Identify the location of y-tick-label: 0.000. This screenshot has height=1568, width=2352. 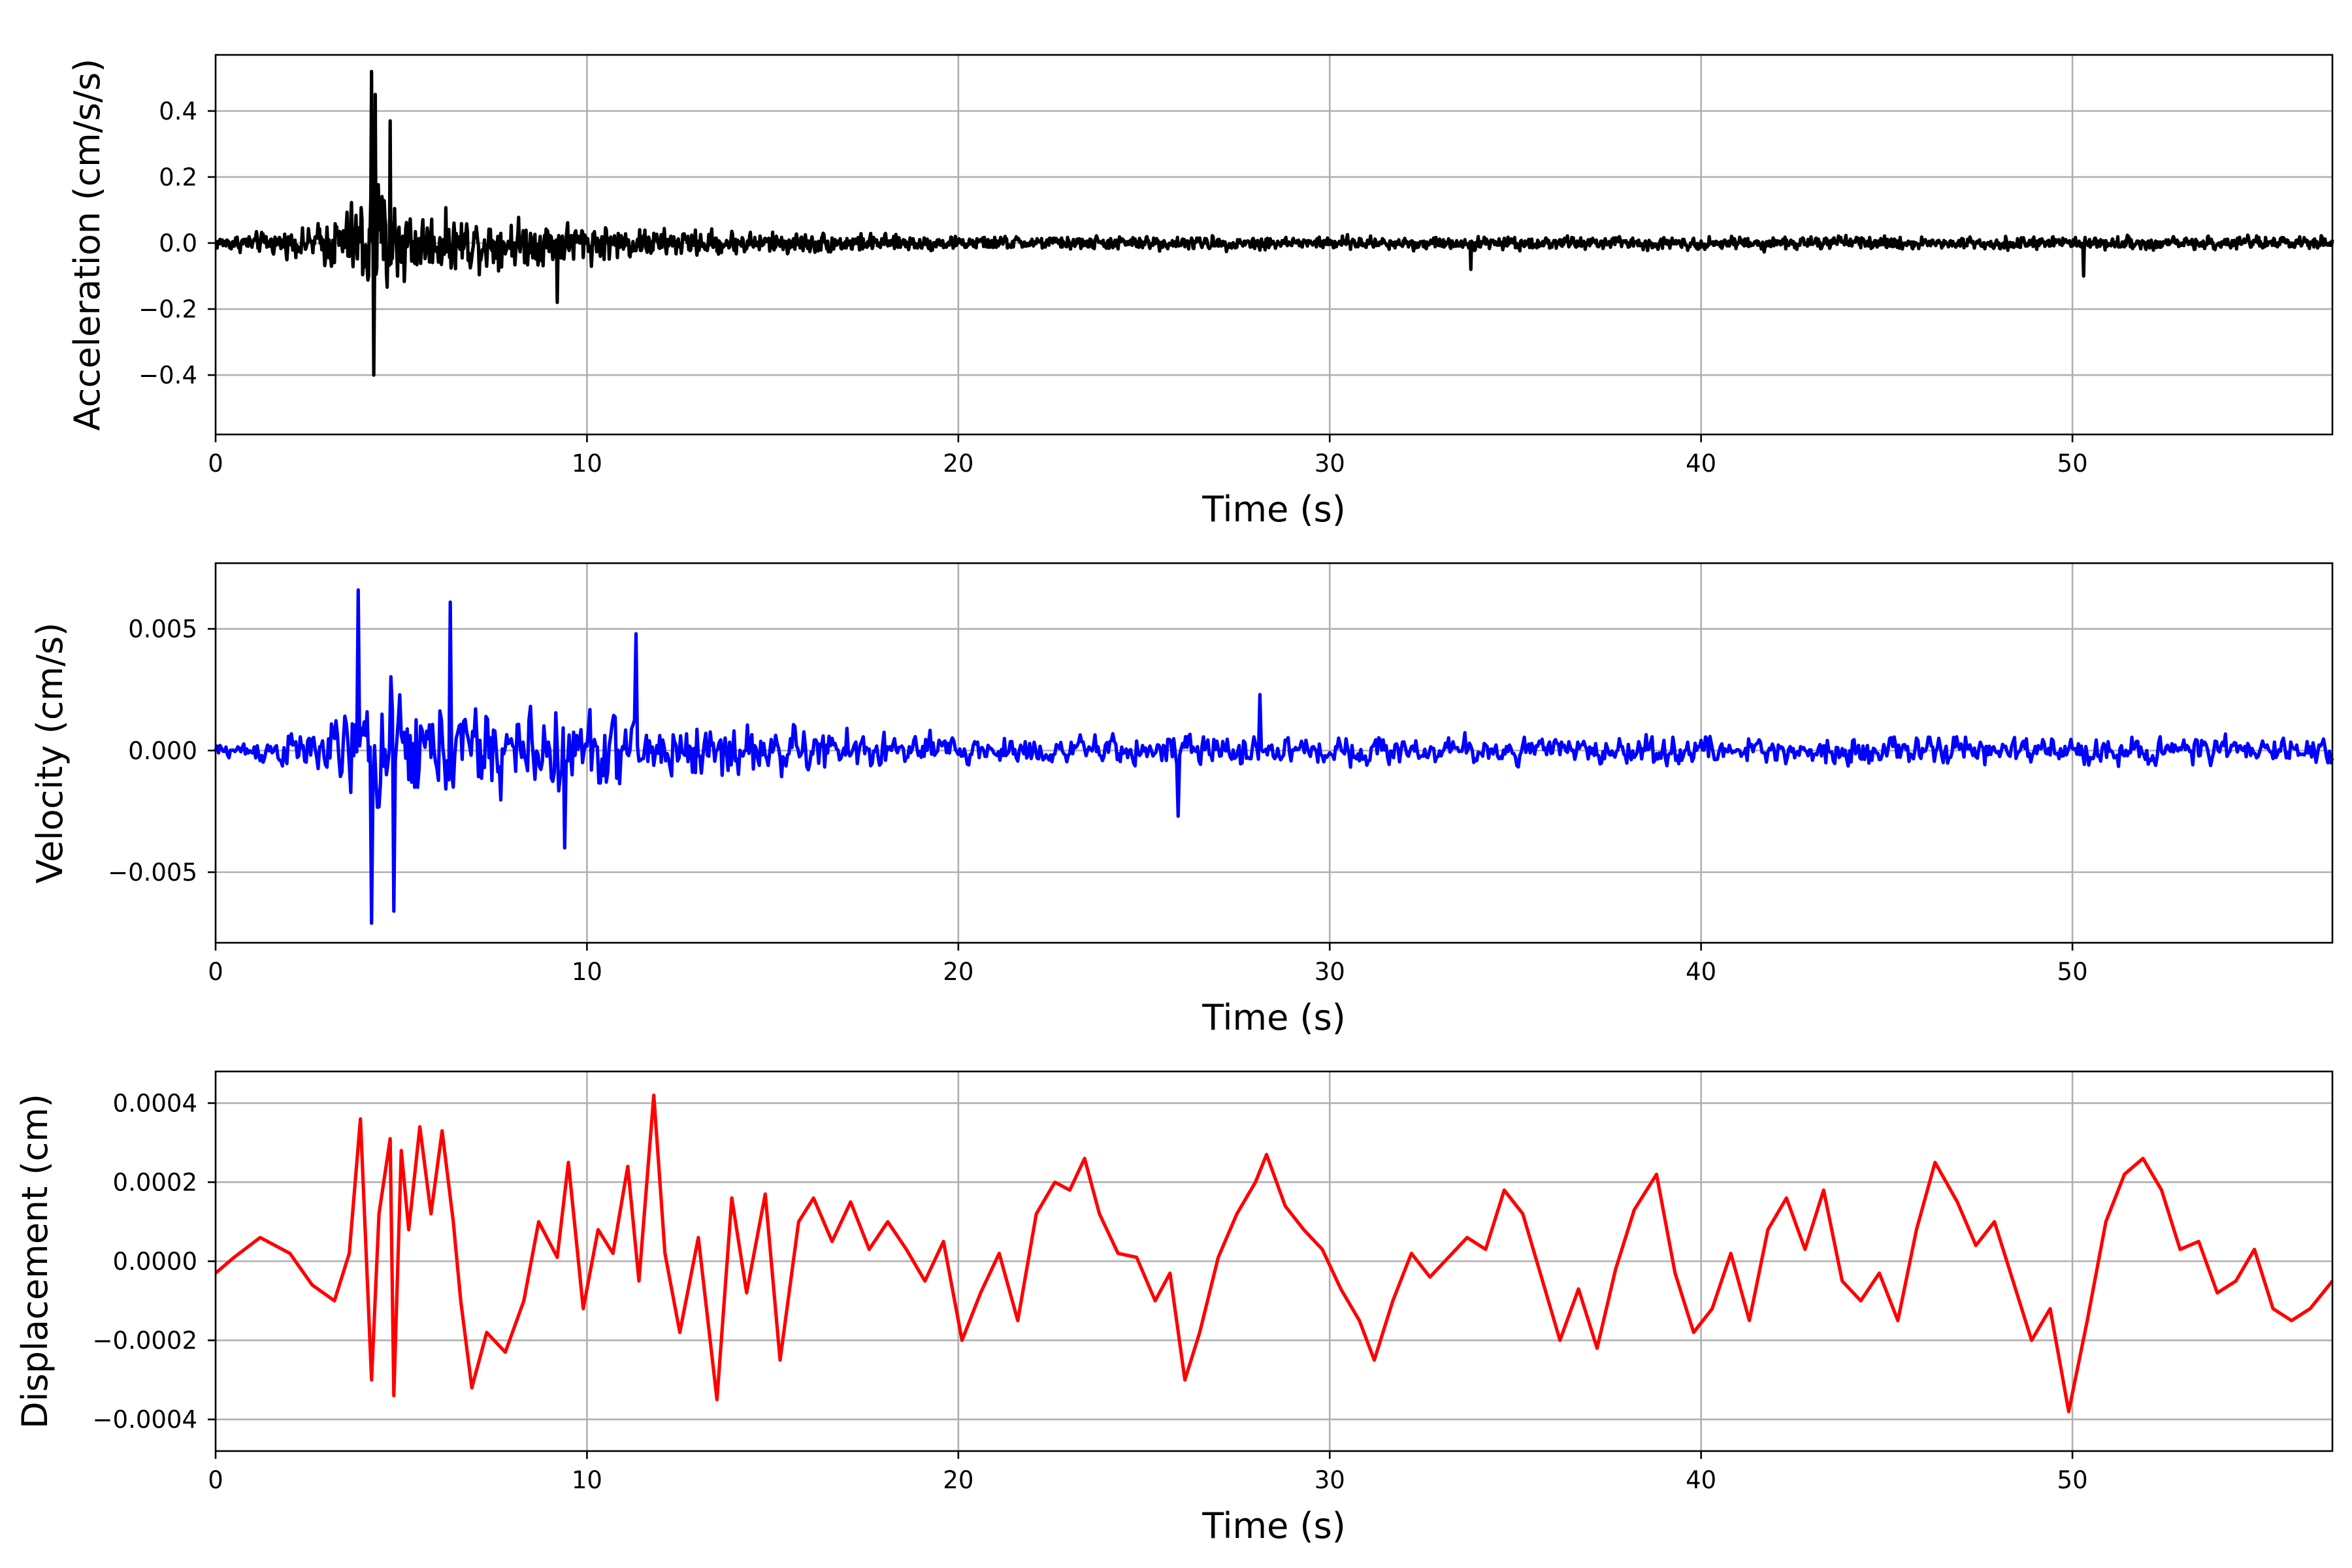
(162, 751).